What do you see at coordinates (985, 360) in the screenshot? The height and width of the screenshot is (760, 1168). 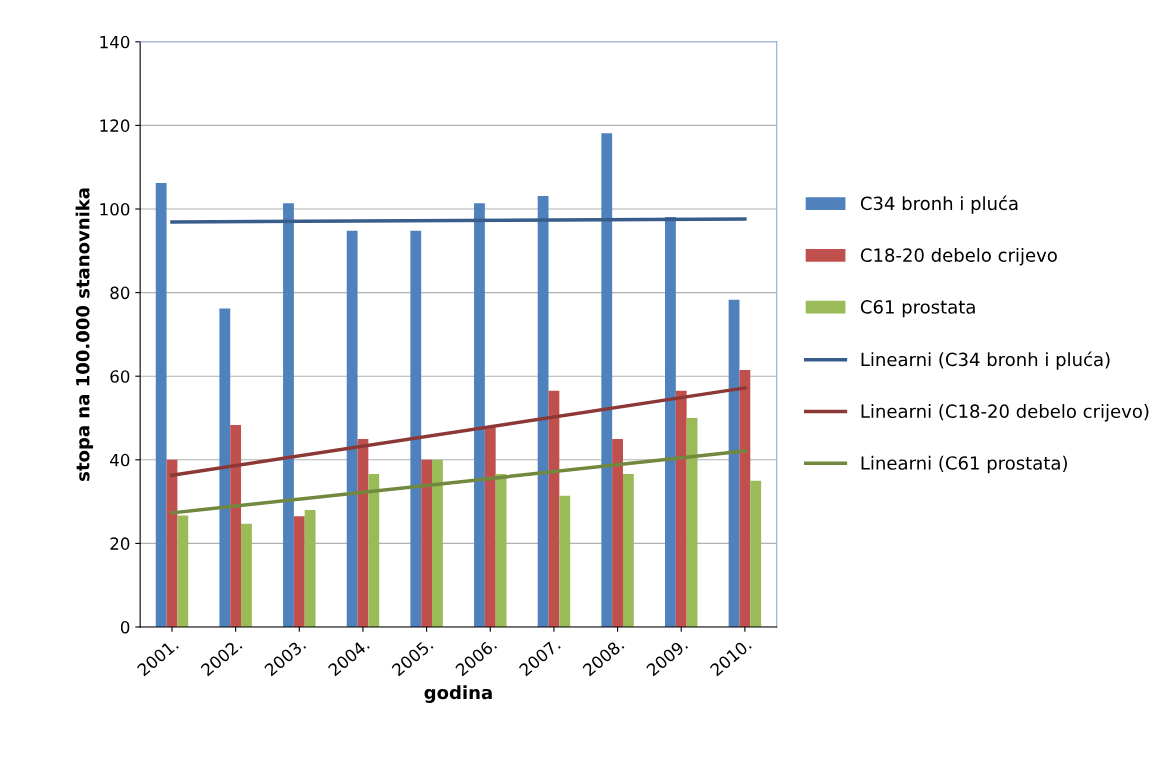 I see `legend-label: Linearni (C34 bronh i pluća)` at bounding box center [985, 360].